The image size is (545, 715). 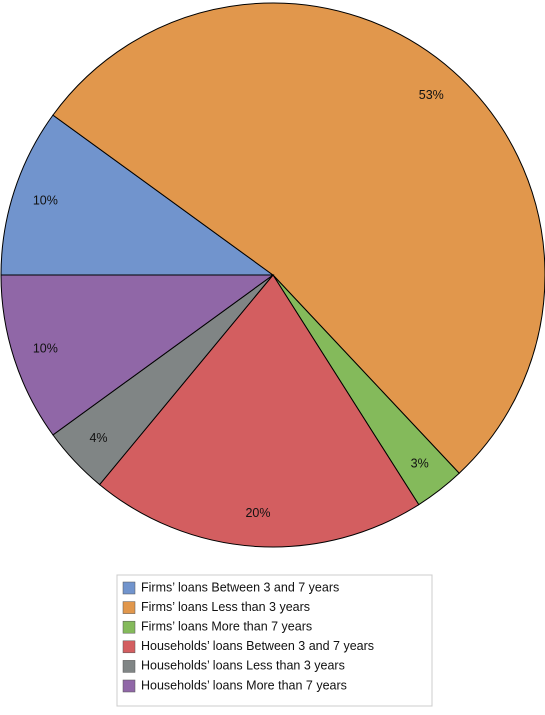 I want to click on slice-label: 4%, so click(x=98, y=438).